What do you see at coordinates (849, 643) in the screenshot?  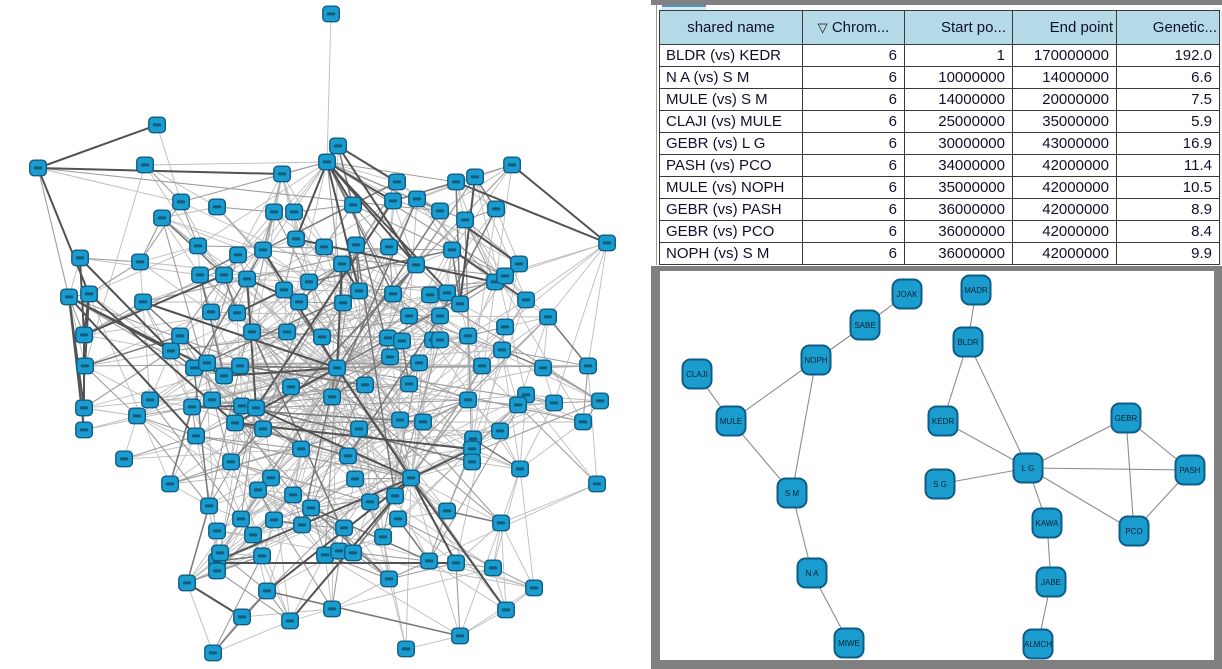 I see `svg-text: MIWE` at bounding box center [849, 643].